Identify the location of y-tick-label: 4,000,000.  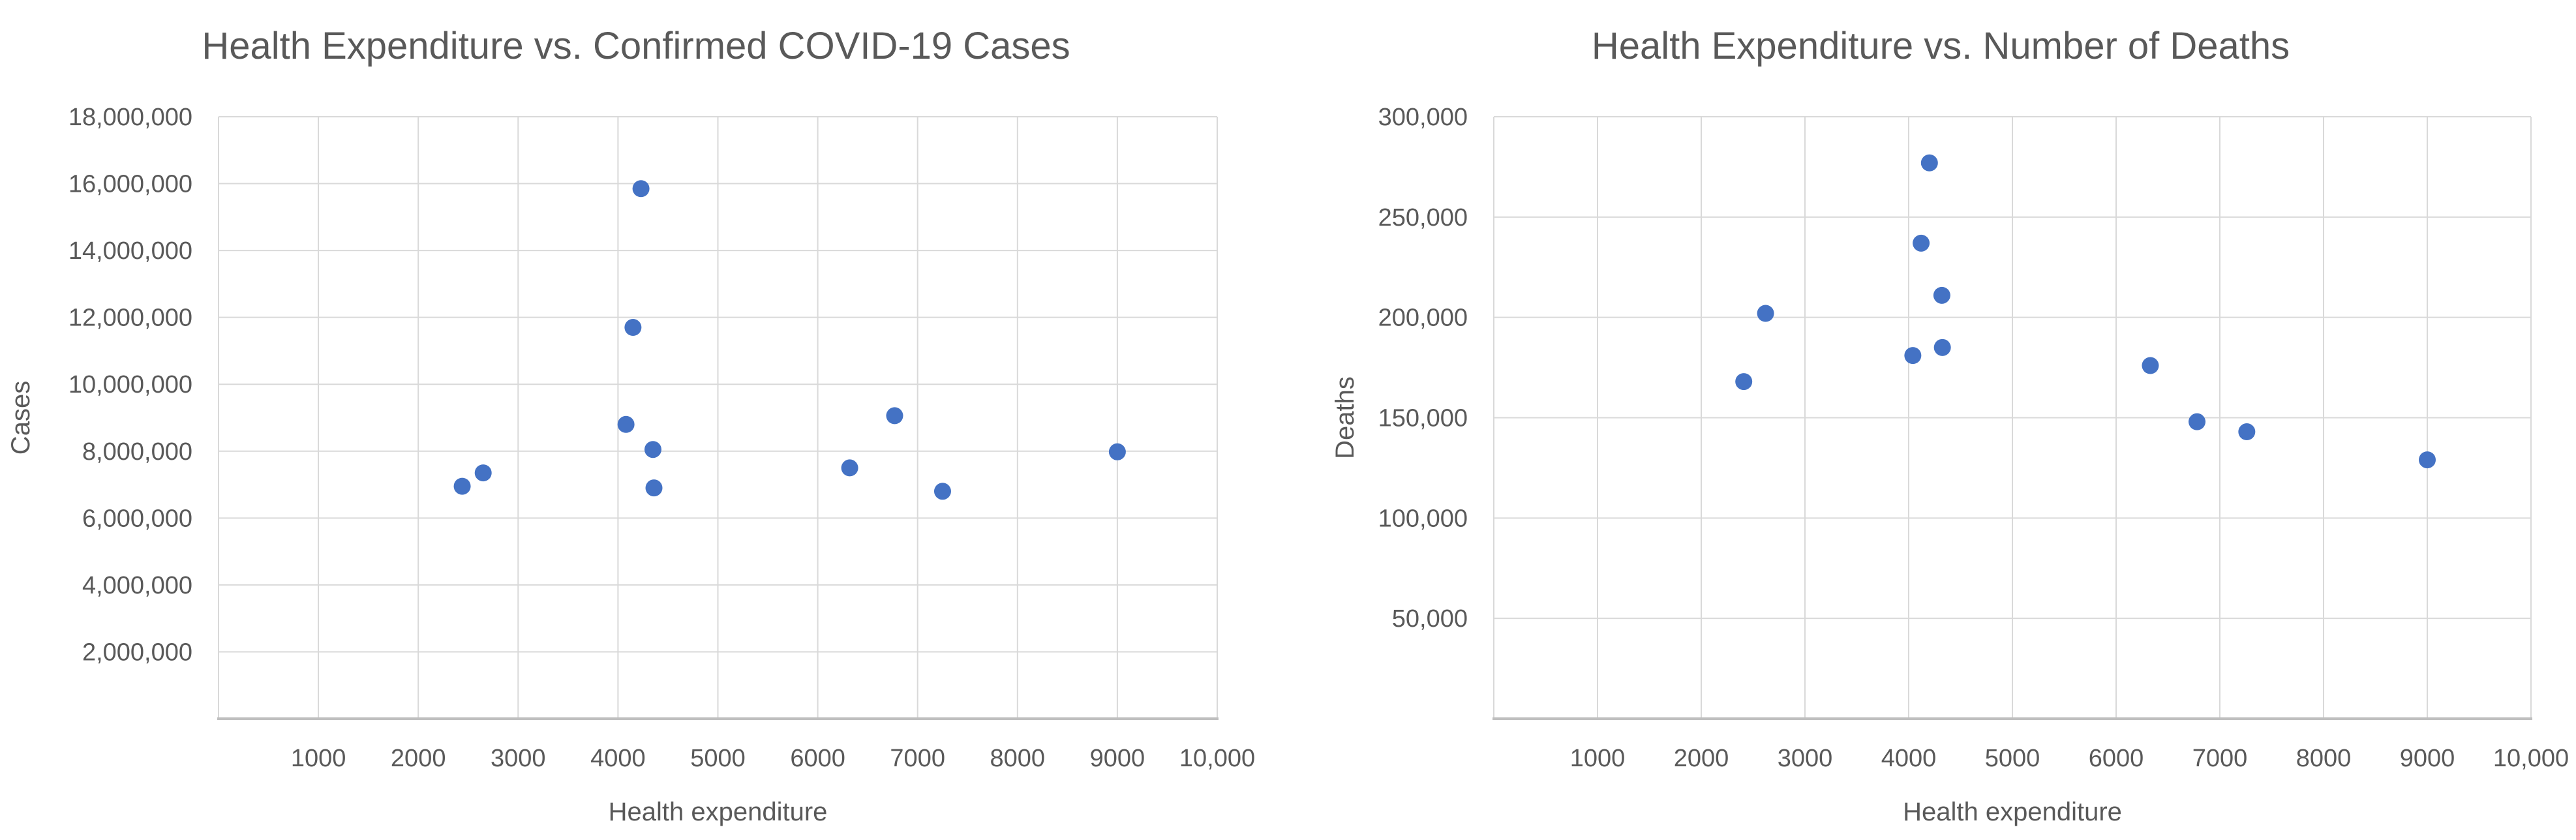
(137, 586).